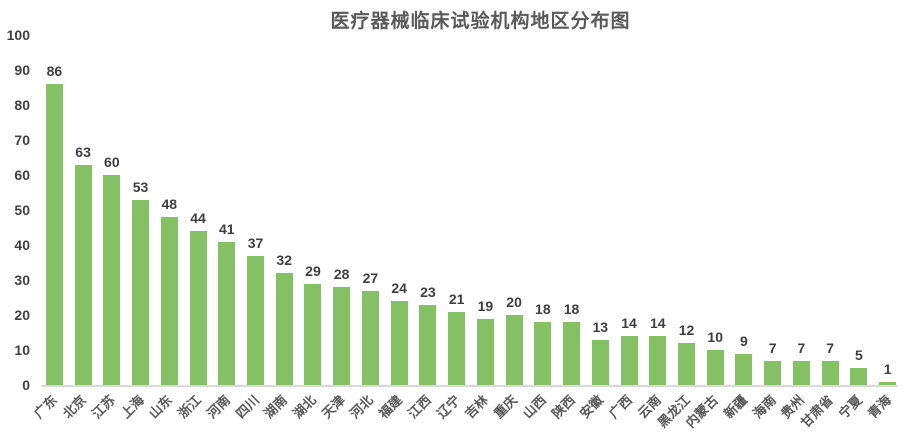 The height and width of the screenshot is (447, 921). What do you see at coordinates (169, 301) in the screenshot?
I see `bar-山东` at bounding box center [169, 301].